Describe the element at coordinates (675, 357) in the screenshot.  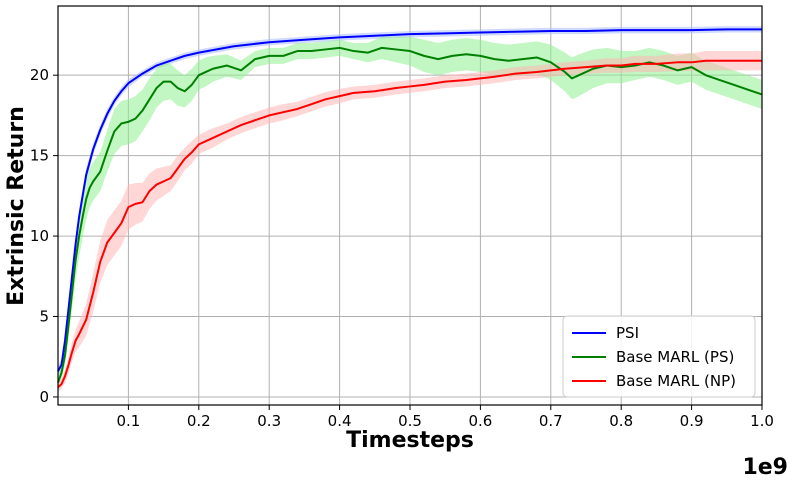
I see `legend-label-base-marl-ps: Base MARL (PS)` at that location.